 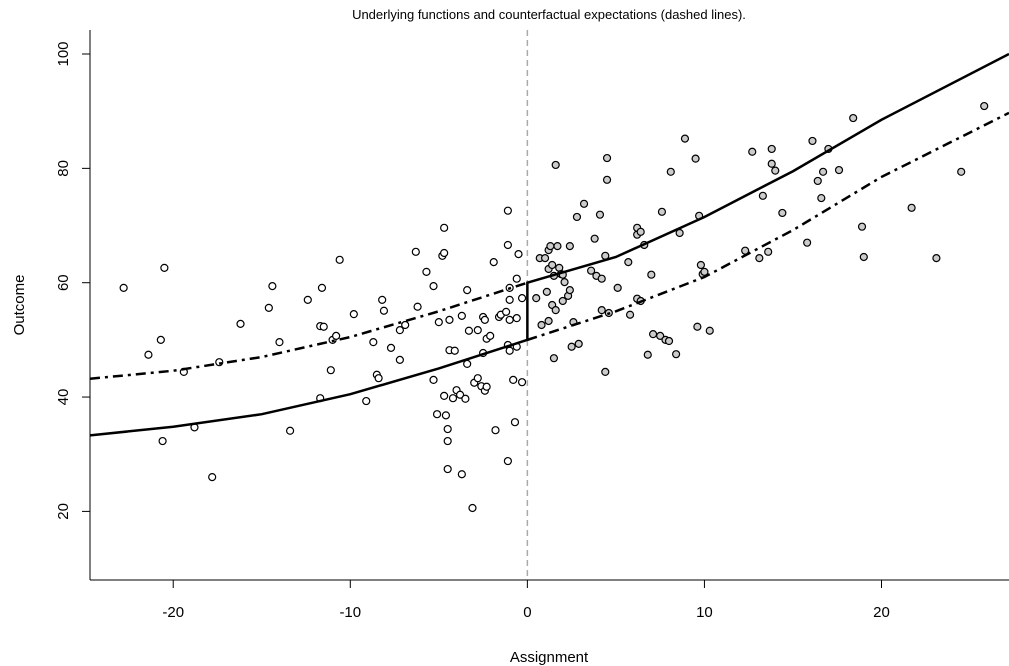 I want to click on x-tick-label: 20, so click(x=881, y=612).